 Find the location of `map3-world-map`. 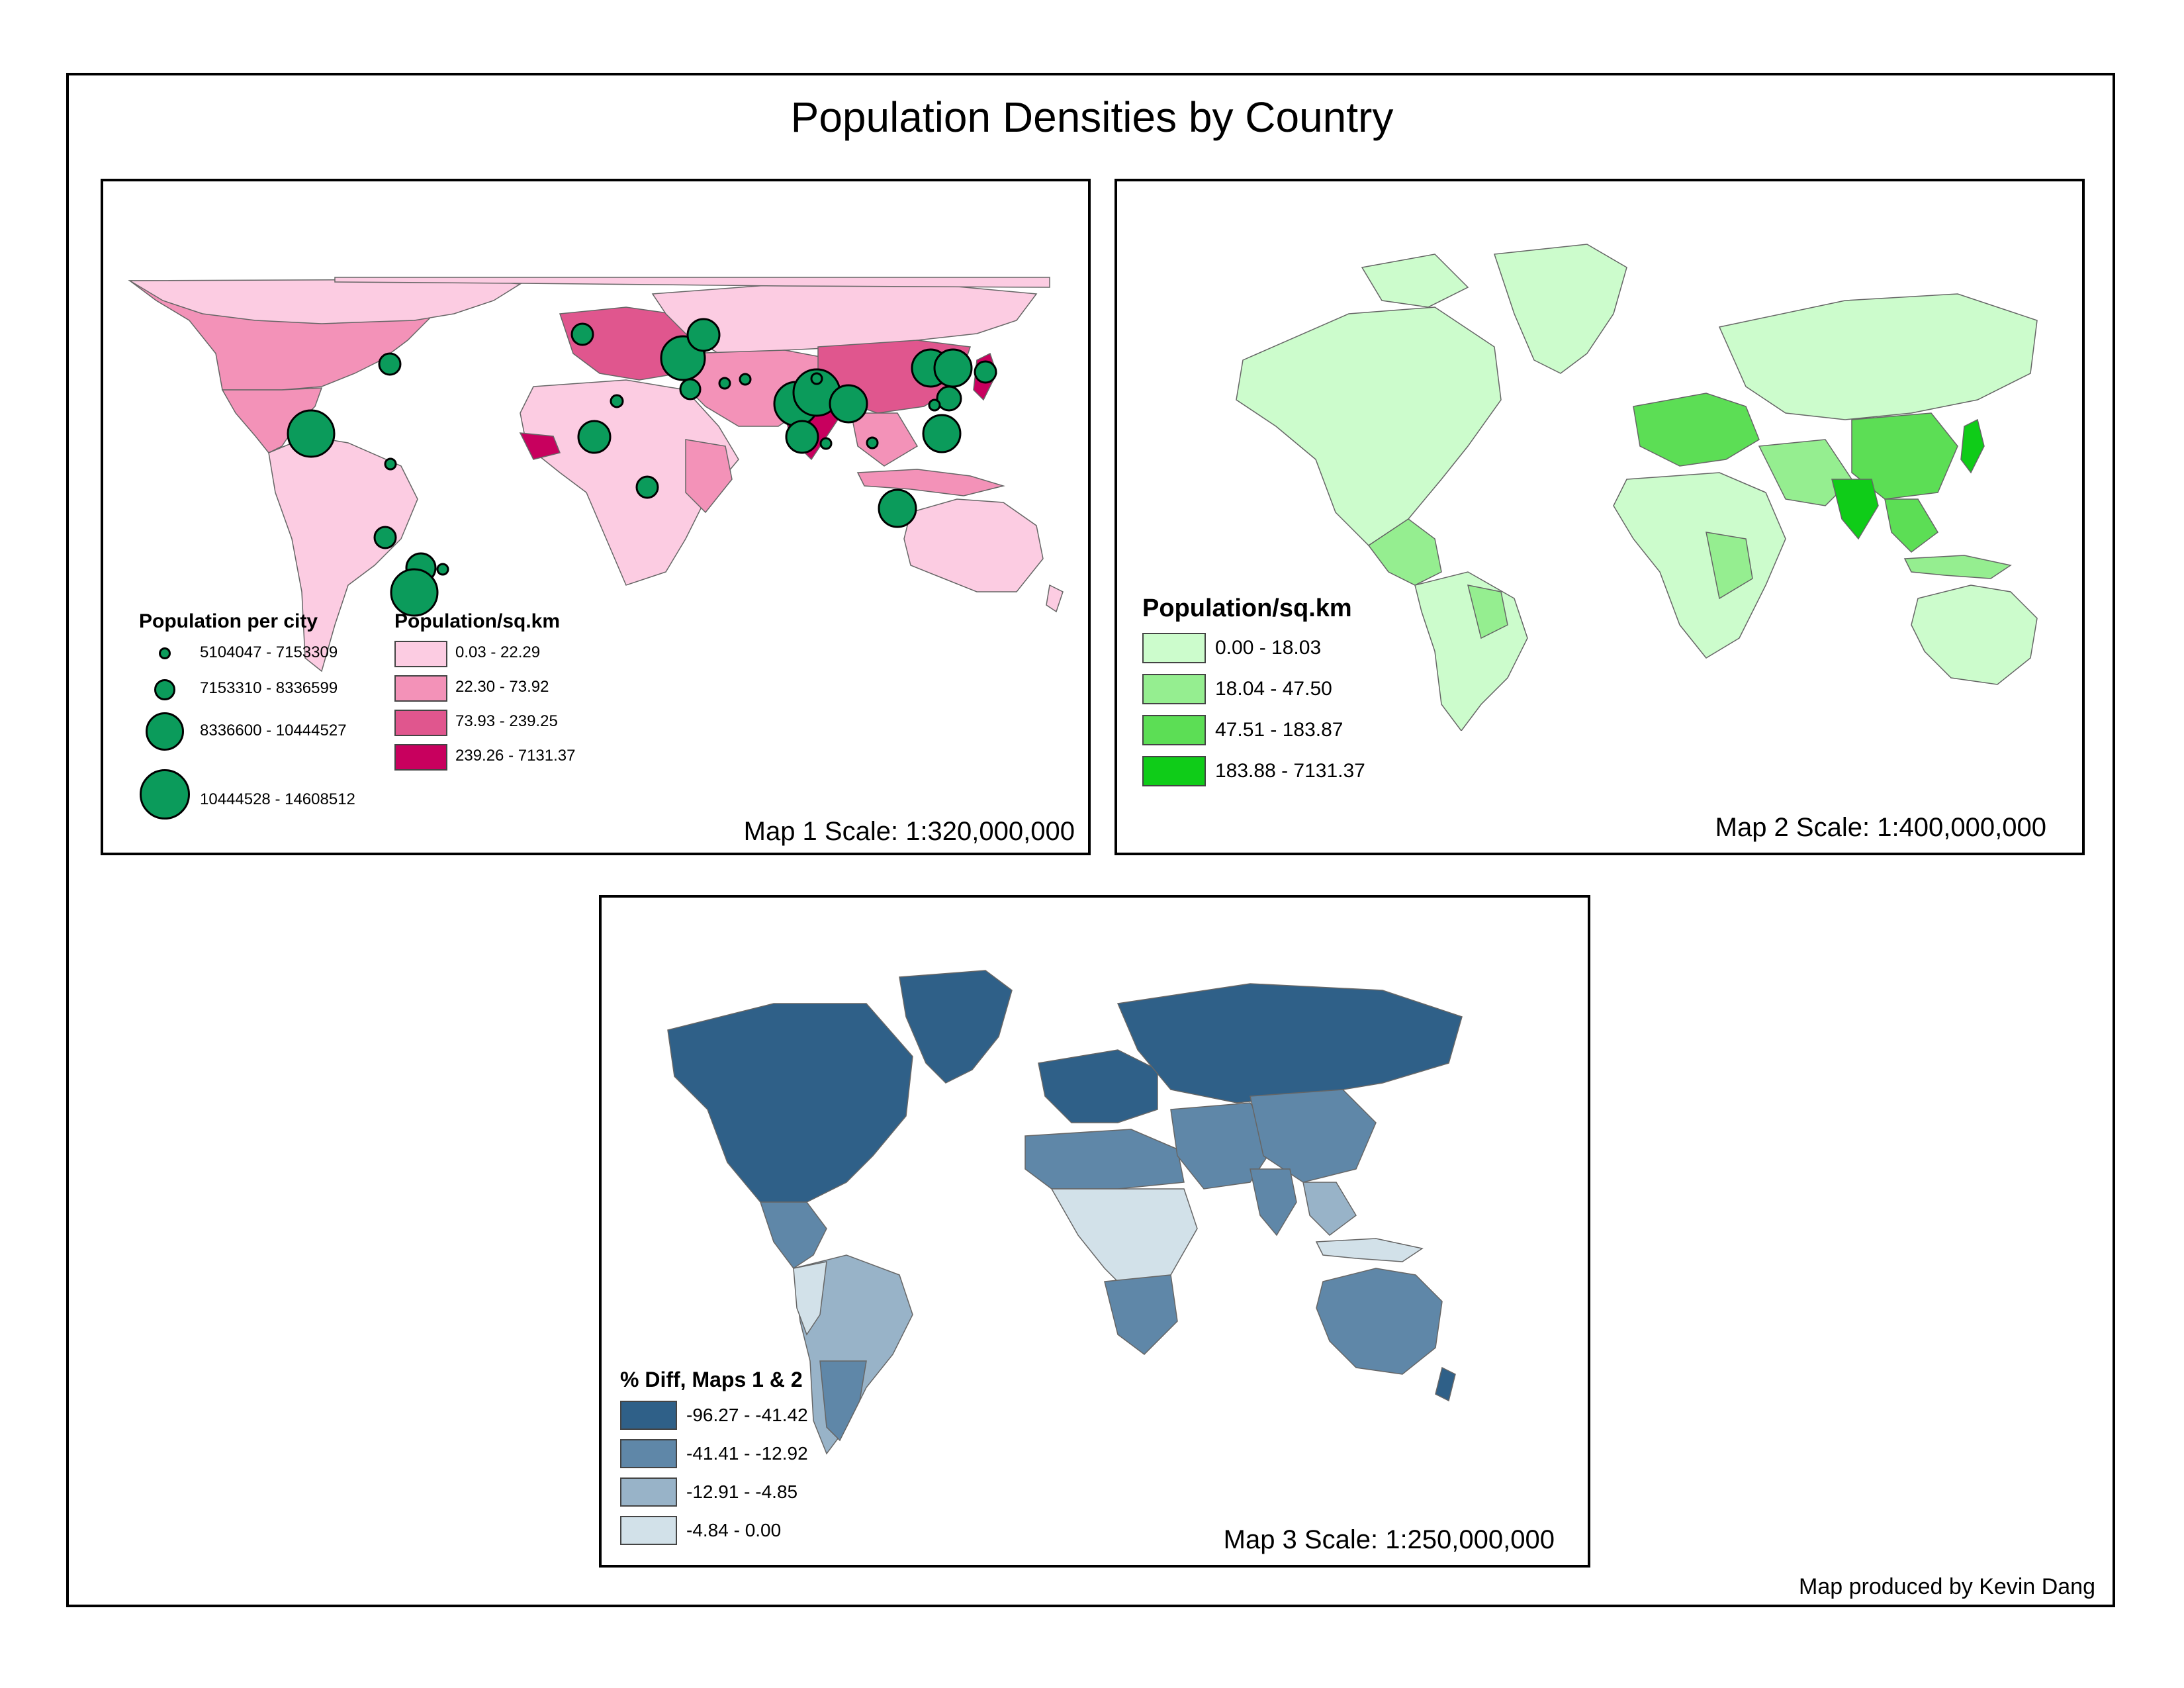

map3-world-map is located at coordinates (1065, 1212).